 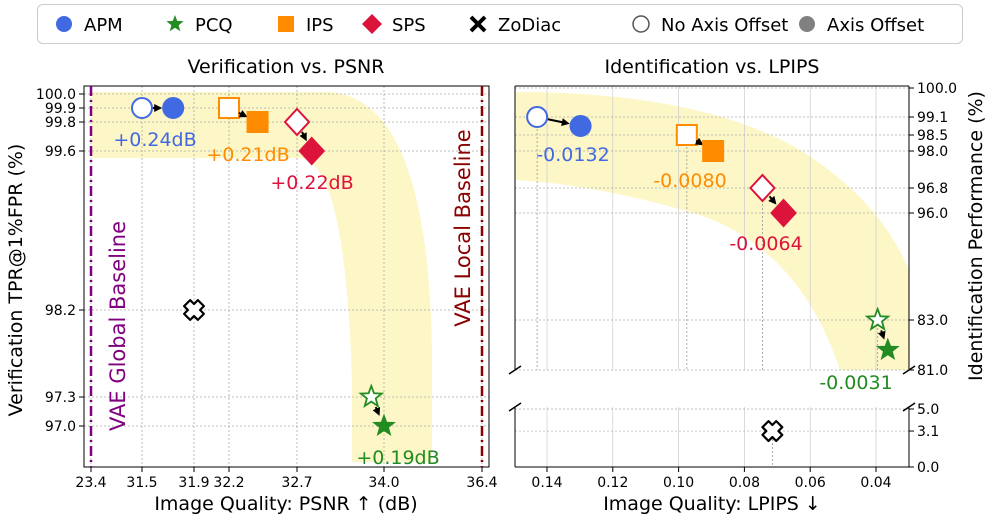 What do you see at coordinates (60, 427) in the screenshot?
I see `left-y-tick-label: 97.0` at bounding box center [60, 427].